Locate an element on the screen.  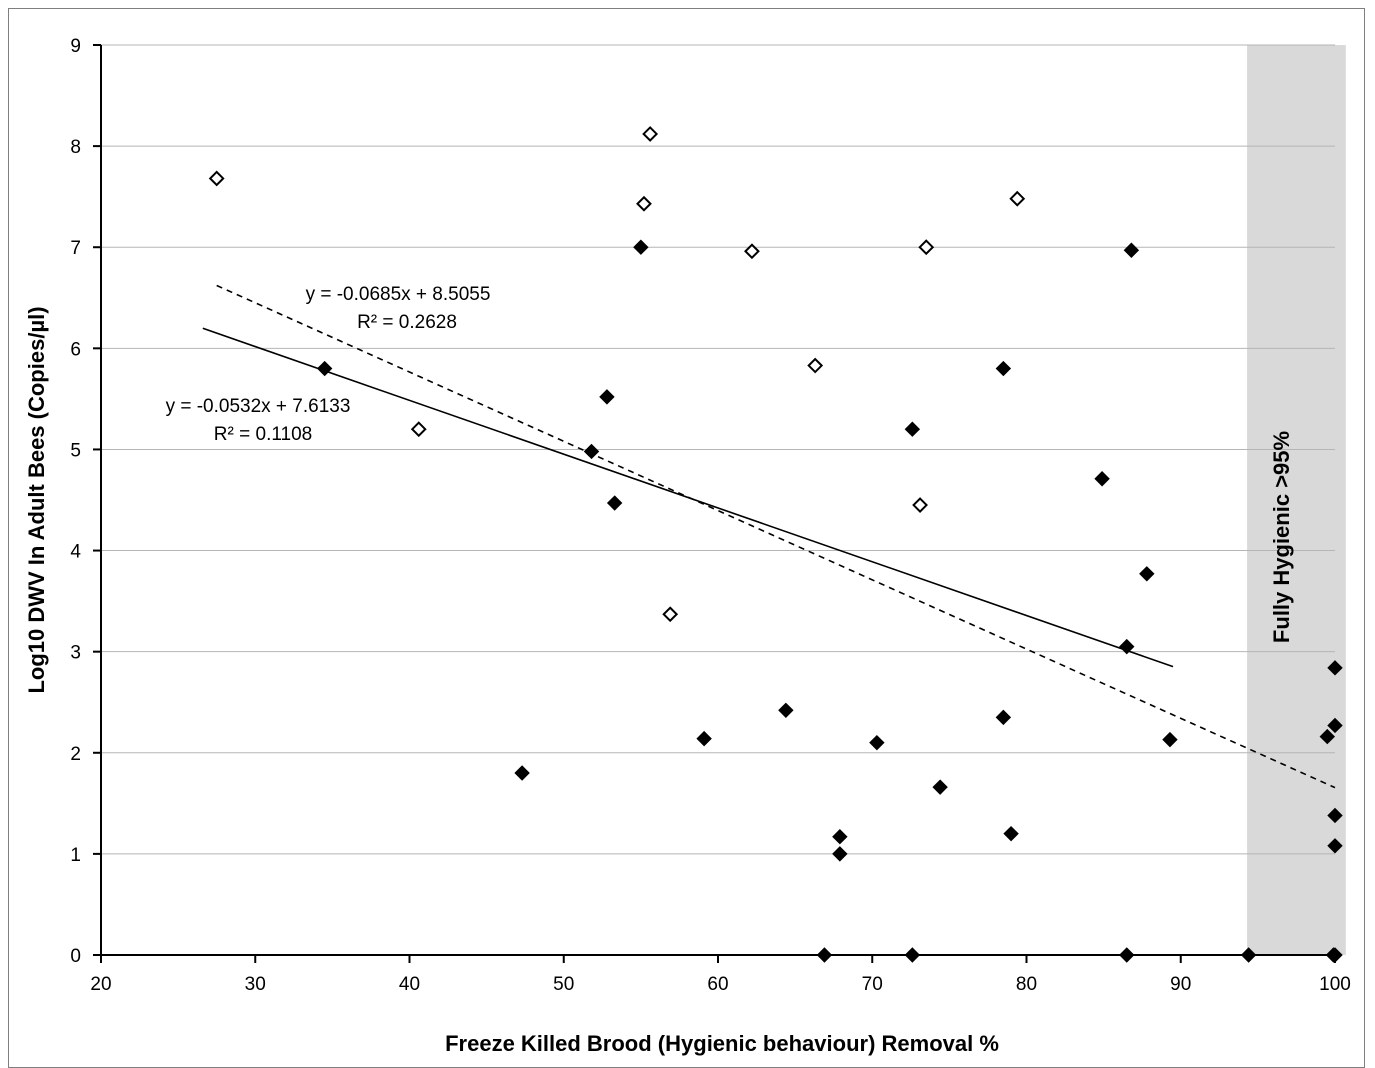
x-tick-label-60: 60 is located at coordinates (717, 984).